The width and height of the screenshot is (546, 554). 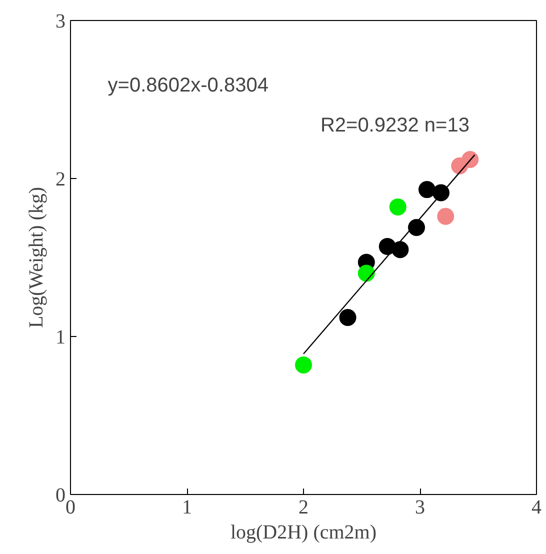 I want to click on annotation: y=0.8602x-0.8304, so click(x=188, y=85).